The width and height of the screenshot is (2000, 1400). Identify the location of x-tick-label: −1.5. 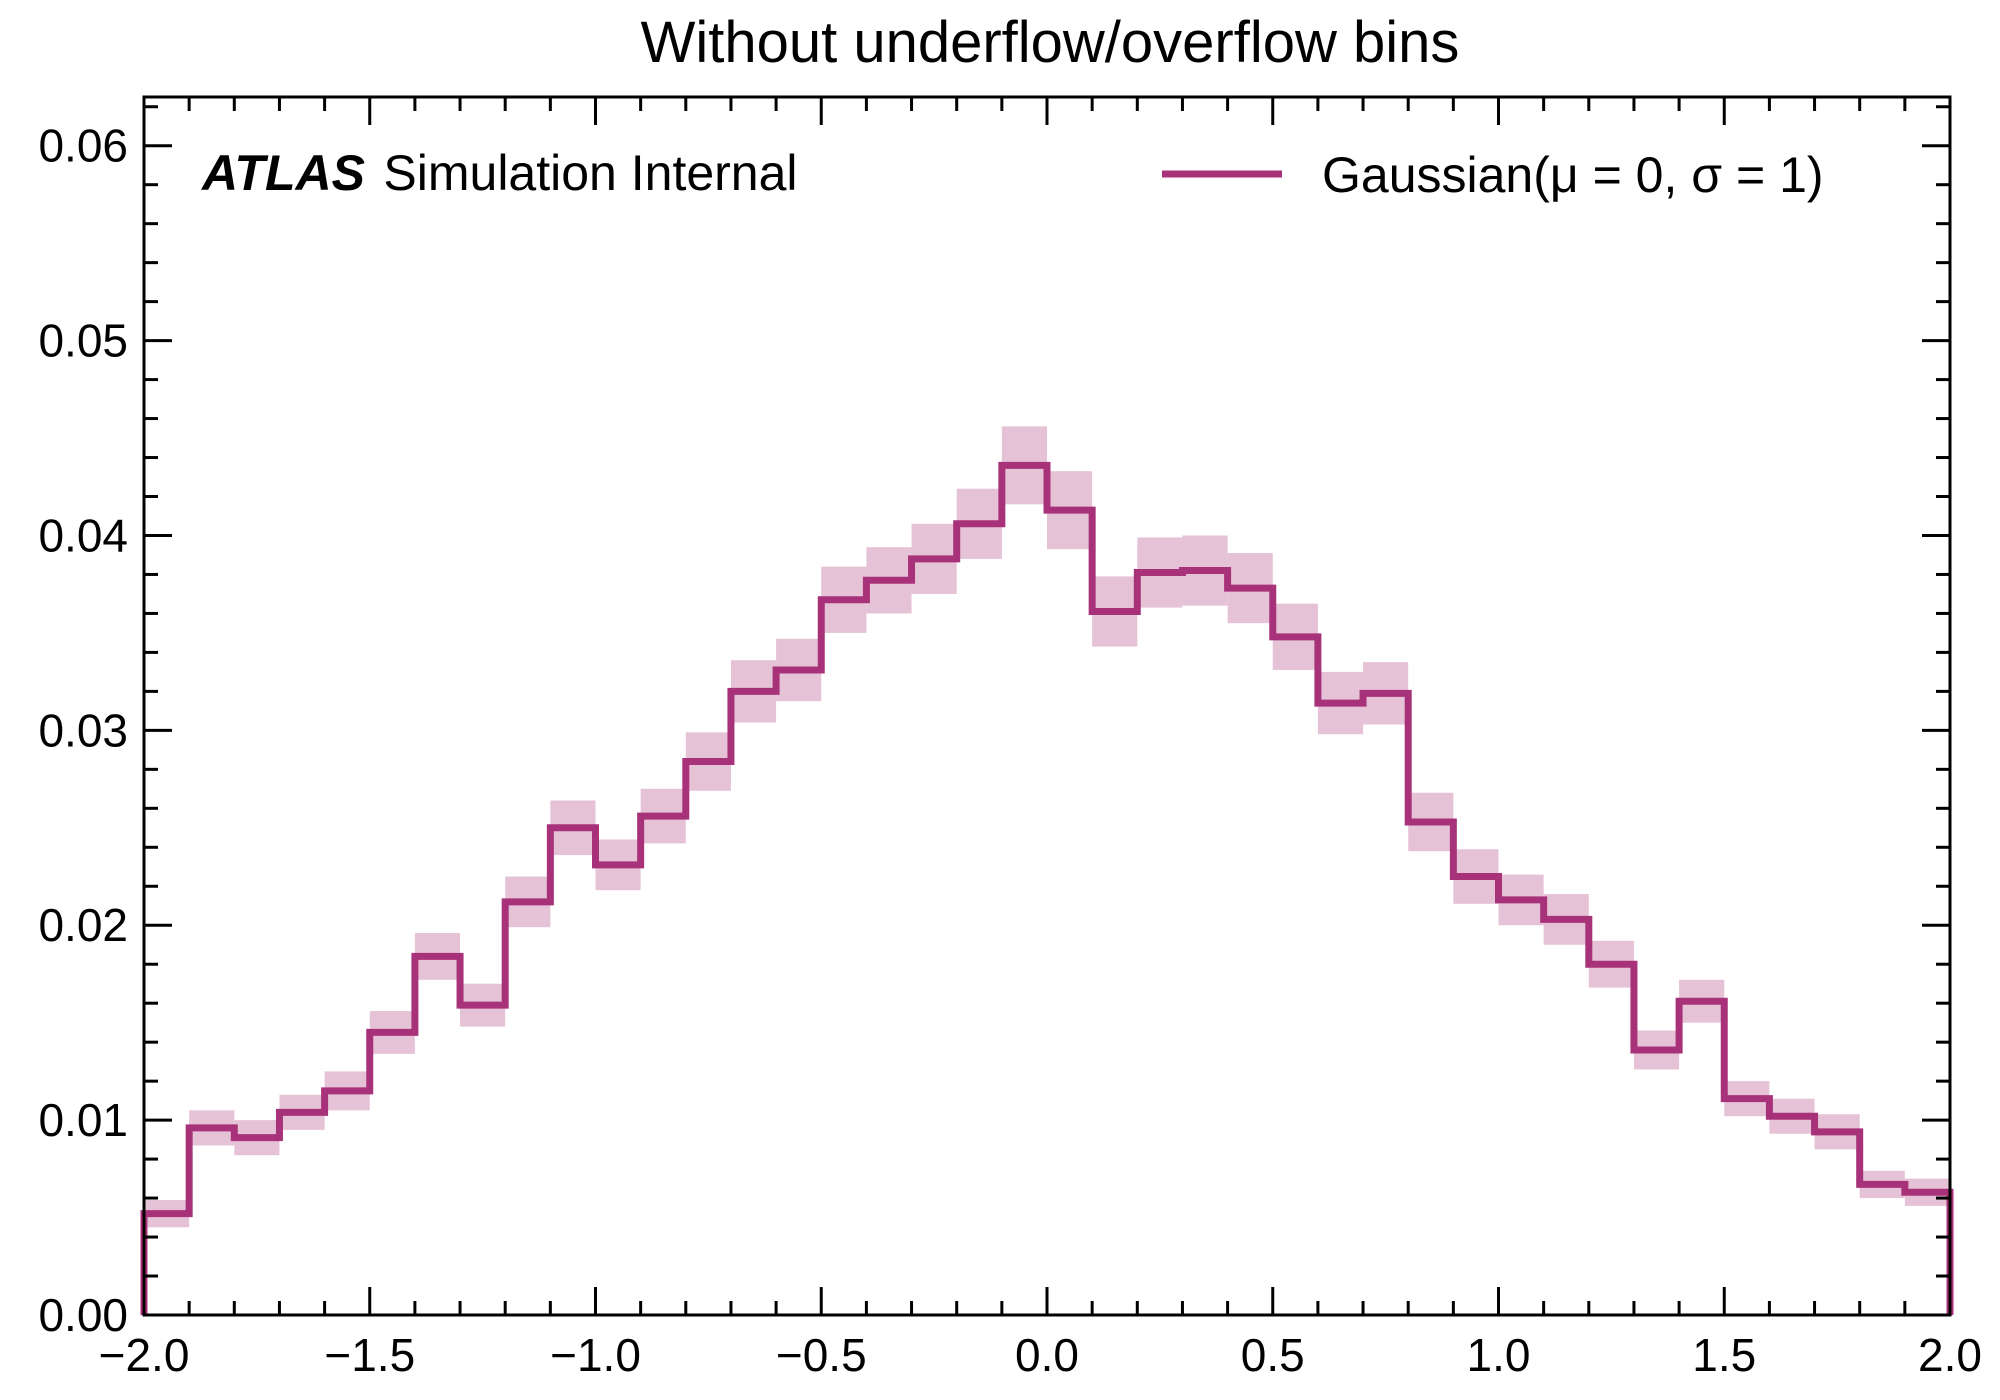
(369, 1355).